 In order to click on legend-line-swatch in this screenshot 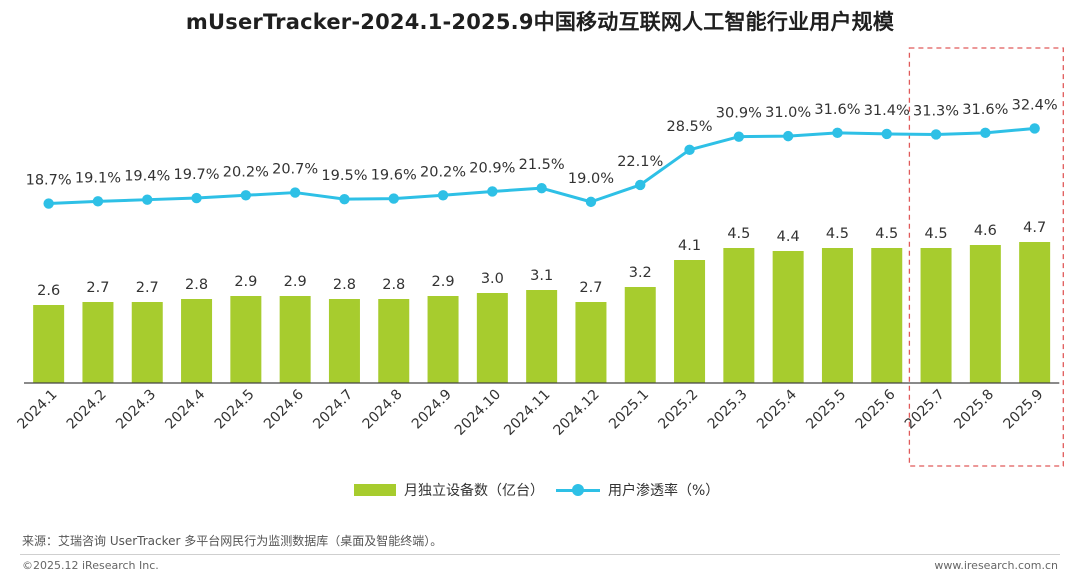, I will do `click(578, 490)`.